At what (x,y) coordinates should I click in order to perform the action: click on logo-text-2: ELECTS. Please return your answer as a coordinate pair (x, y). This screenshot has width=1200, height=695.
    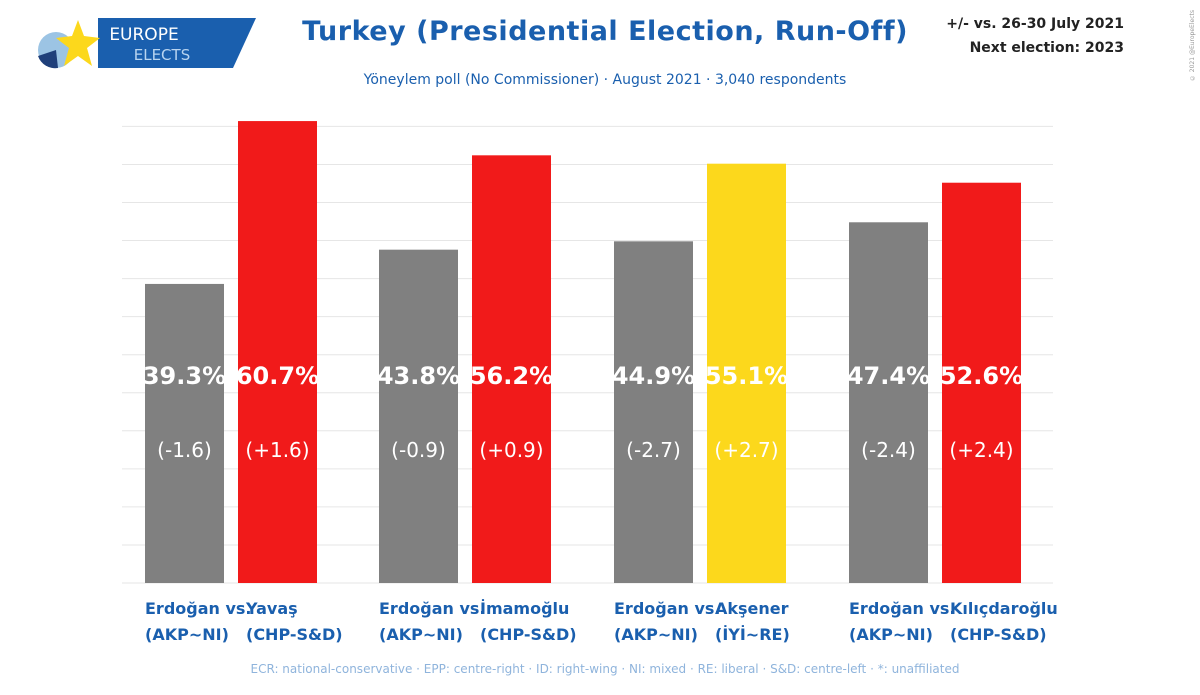
    Looking at the image, I should click on (162, 55).